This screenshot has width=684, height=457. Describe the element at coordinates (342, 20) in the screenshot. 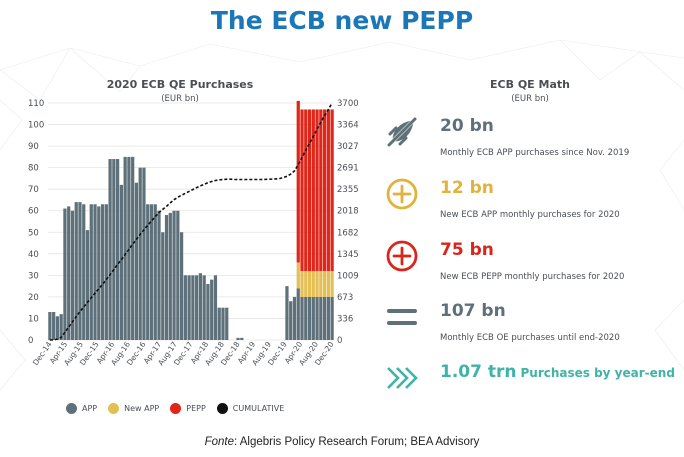

I see `page-title: The ECB new PEPP` at that location.